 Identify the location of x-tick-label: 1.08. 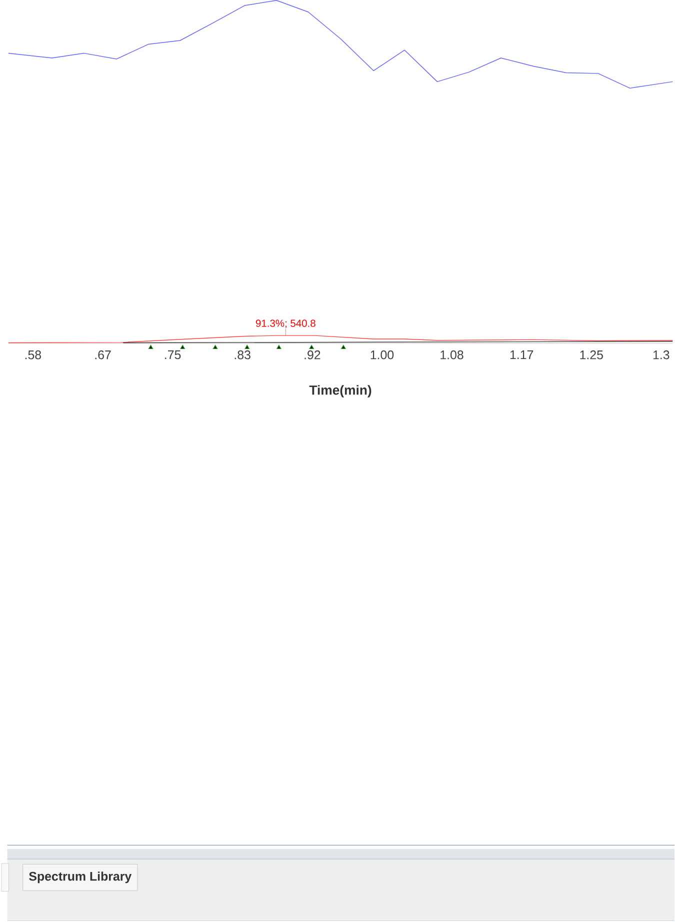
(452, 355).